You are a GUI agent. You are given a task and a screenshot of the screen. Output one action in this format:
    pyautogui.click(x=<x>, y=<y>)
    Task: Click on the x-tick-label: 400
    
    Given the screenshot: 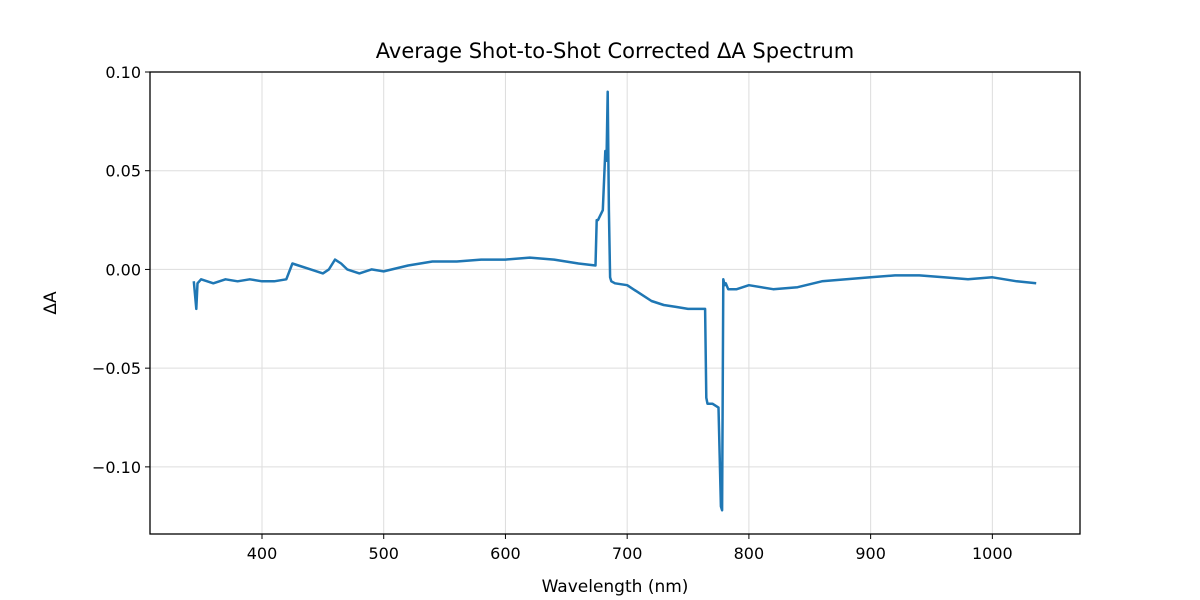 What is the action you would take?
    pyautogui.click(x=262, y=553)
    